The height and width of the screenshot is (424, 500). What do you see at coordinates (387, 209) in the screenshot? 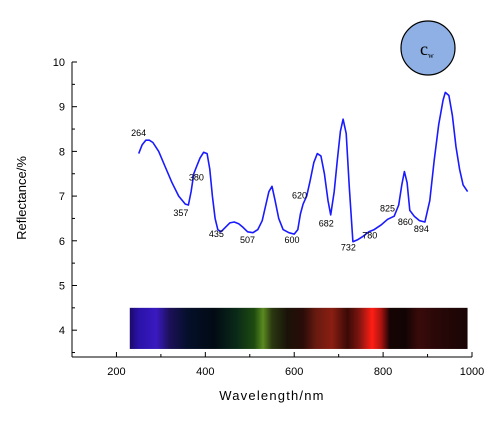
I see `peak-label: 825` at bounding box center [387, 209].